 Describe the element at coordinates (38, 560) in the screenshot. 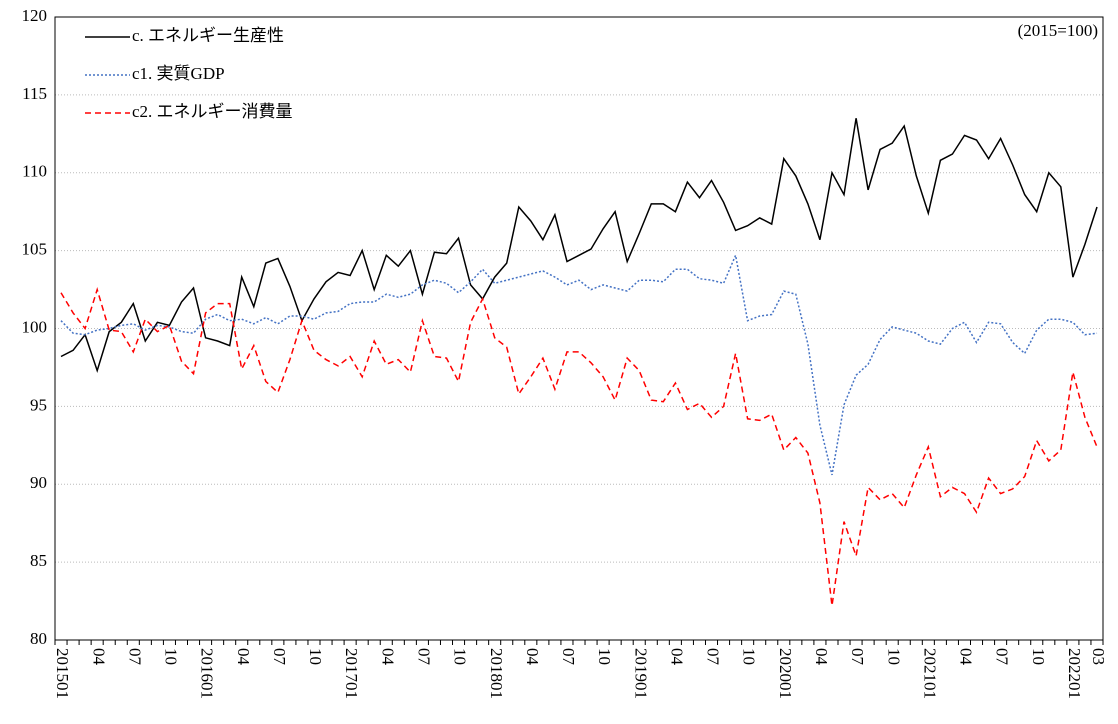

I see `y-tick-label: 85` at that location.